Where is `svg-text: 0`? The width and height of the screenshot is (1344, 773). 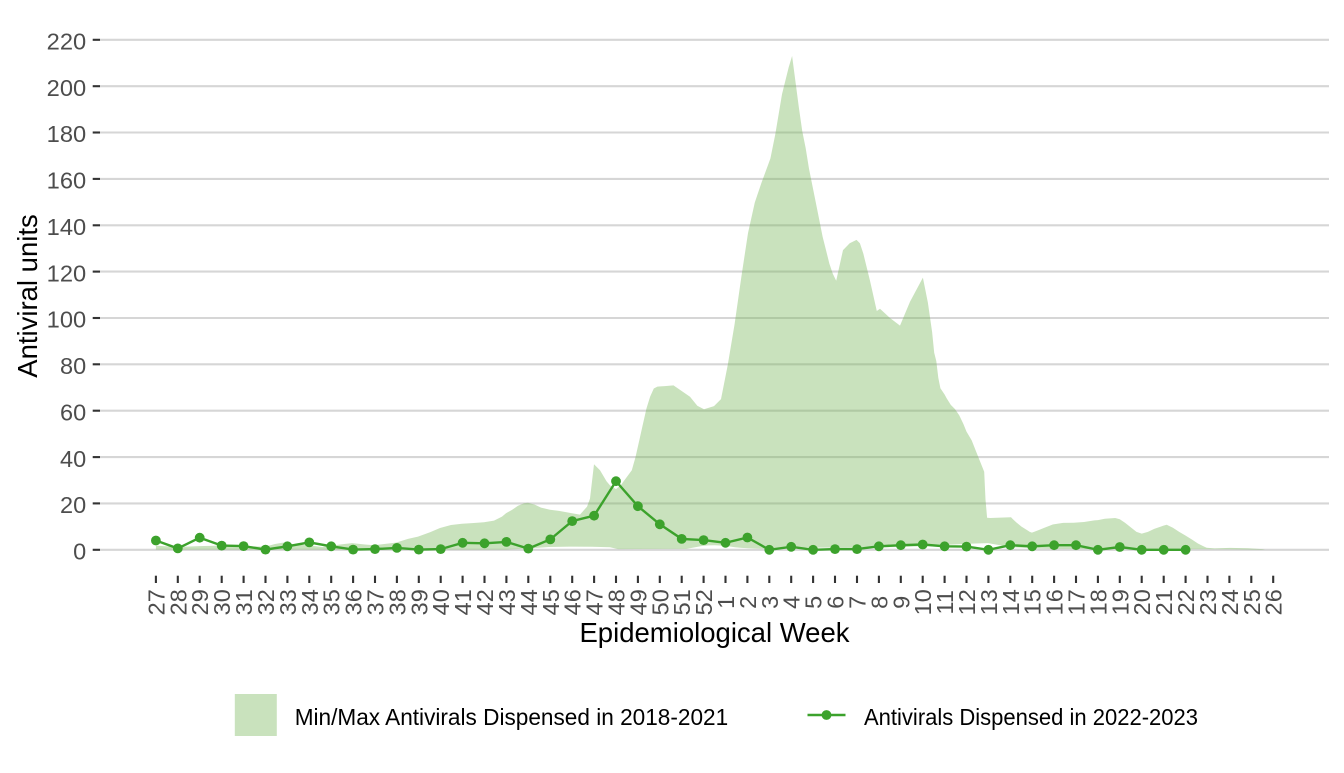 svg-text: 0 is located at coordinates (79, 552).